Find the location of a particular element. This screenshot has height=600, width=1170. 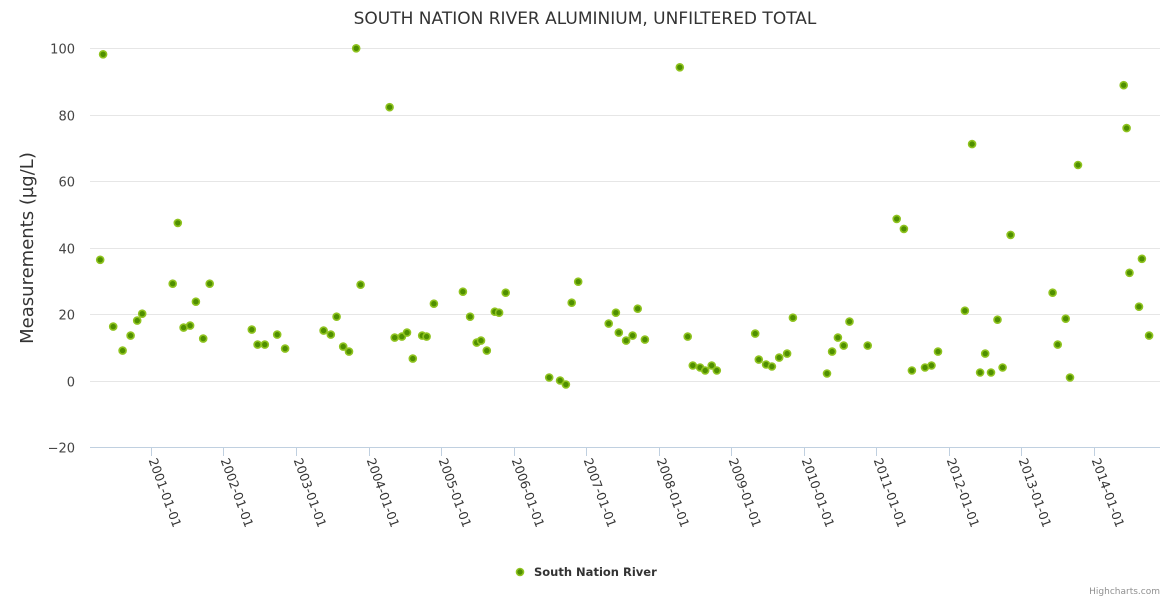

legend-item-south-nation-river: South Nation River is located at coordinates (595, 572).